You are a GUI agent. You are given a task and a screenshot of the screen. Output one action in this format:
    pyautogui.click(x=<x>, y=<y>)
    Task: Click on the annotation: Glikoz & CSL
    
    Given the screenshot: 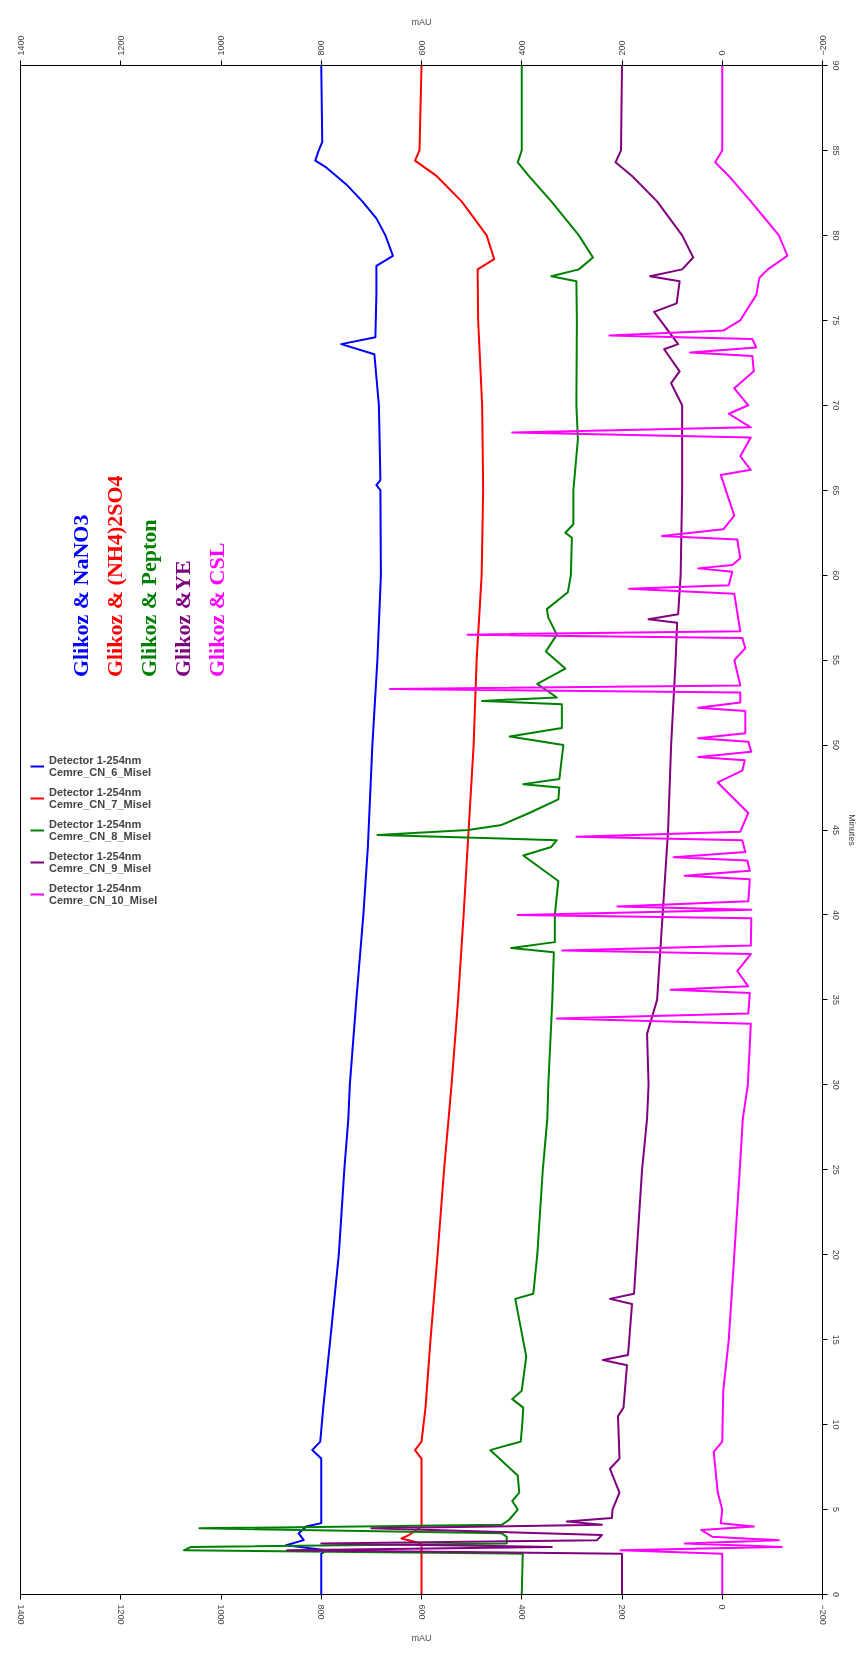 What is the action you would take?
    pyautogui.click(x=217, y=610)
    